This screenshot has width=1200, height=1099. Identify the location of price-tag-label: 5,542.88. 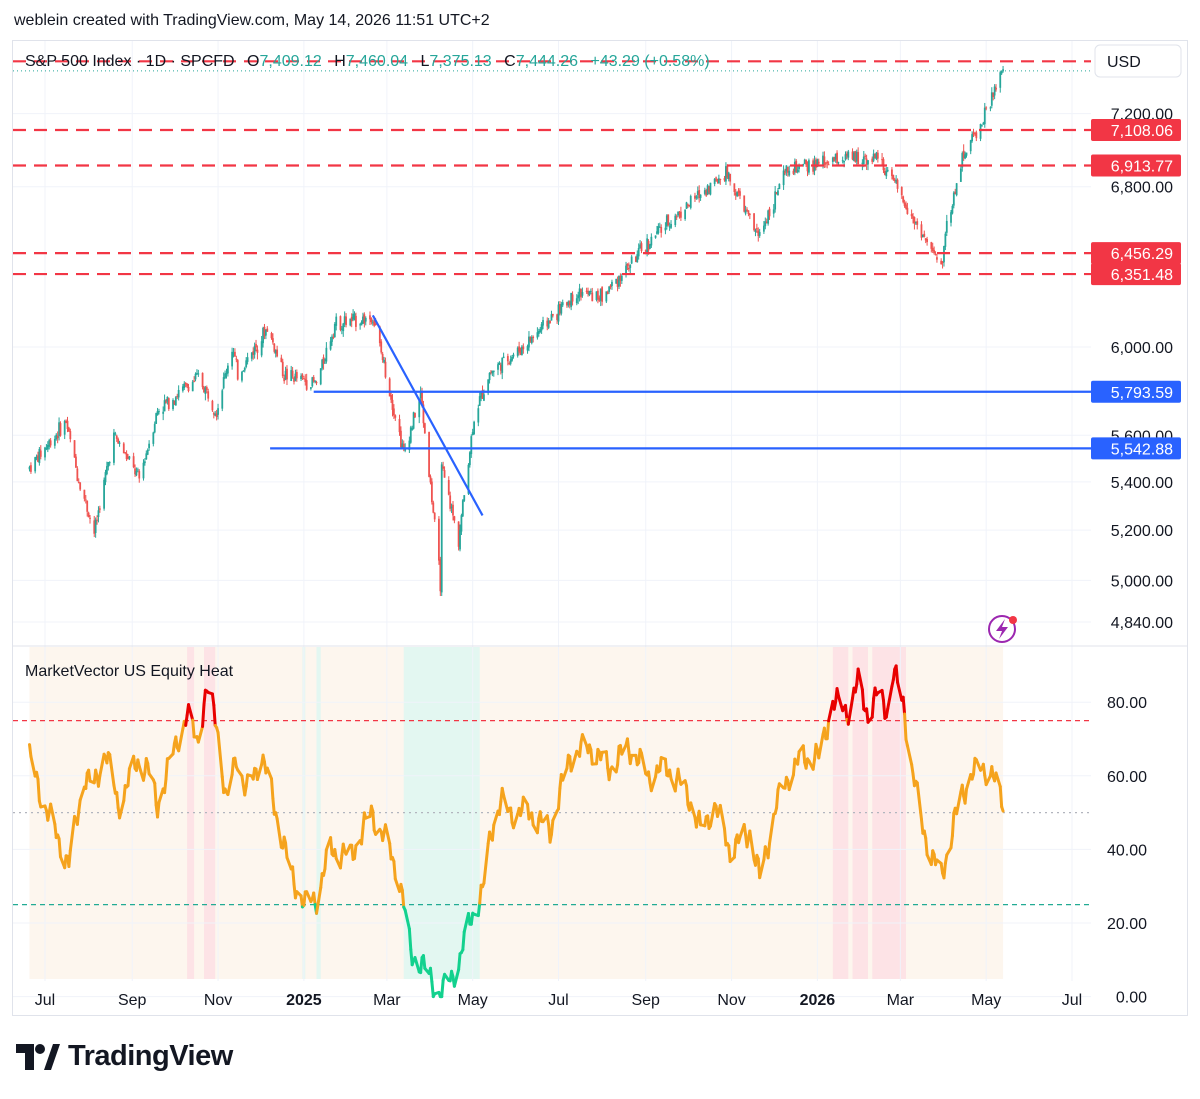
(1142, 449).